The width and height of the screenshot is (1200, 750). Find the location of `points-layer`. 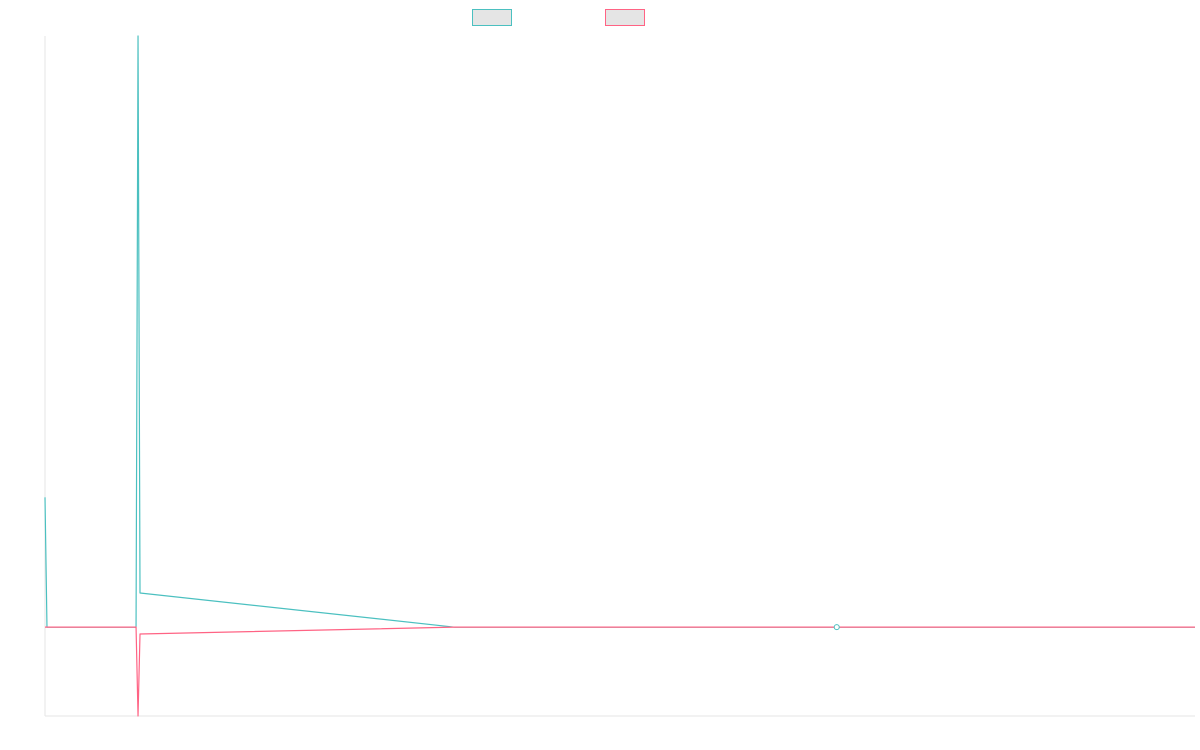

points-layer is located at coordinates (836, 627).